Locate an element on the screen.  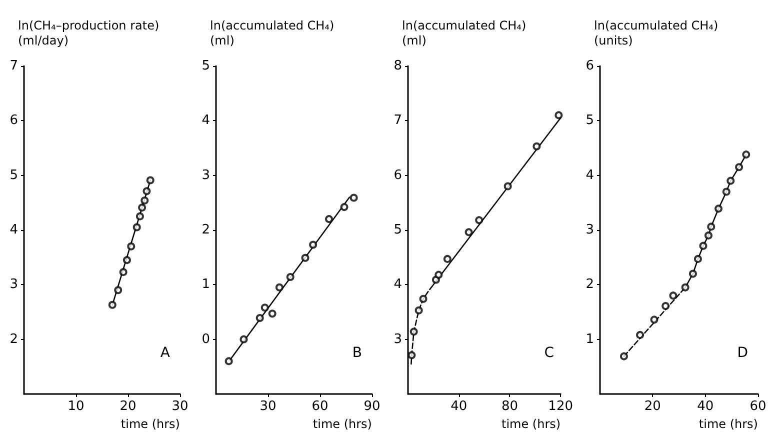
annotation: A is located at coordinates (165, 353).